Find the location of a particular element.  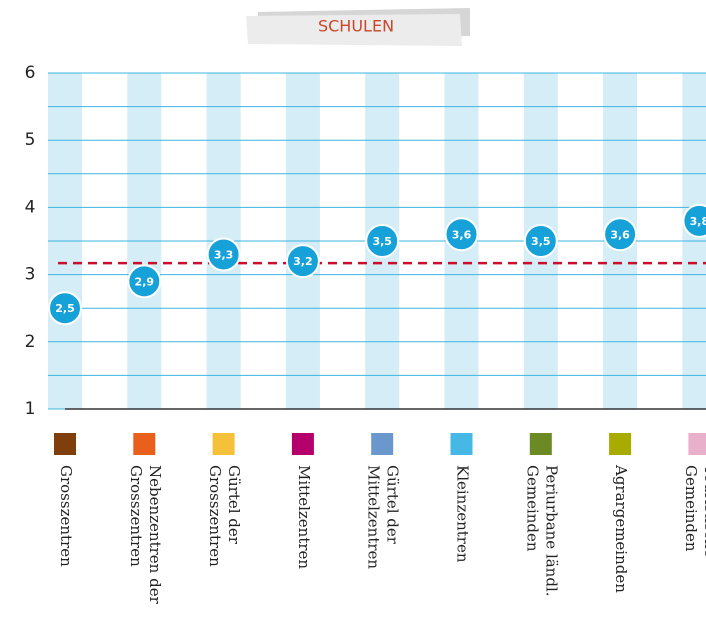

title-banner is located at coordinates (358, 27).